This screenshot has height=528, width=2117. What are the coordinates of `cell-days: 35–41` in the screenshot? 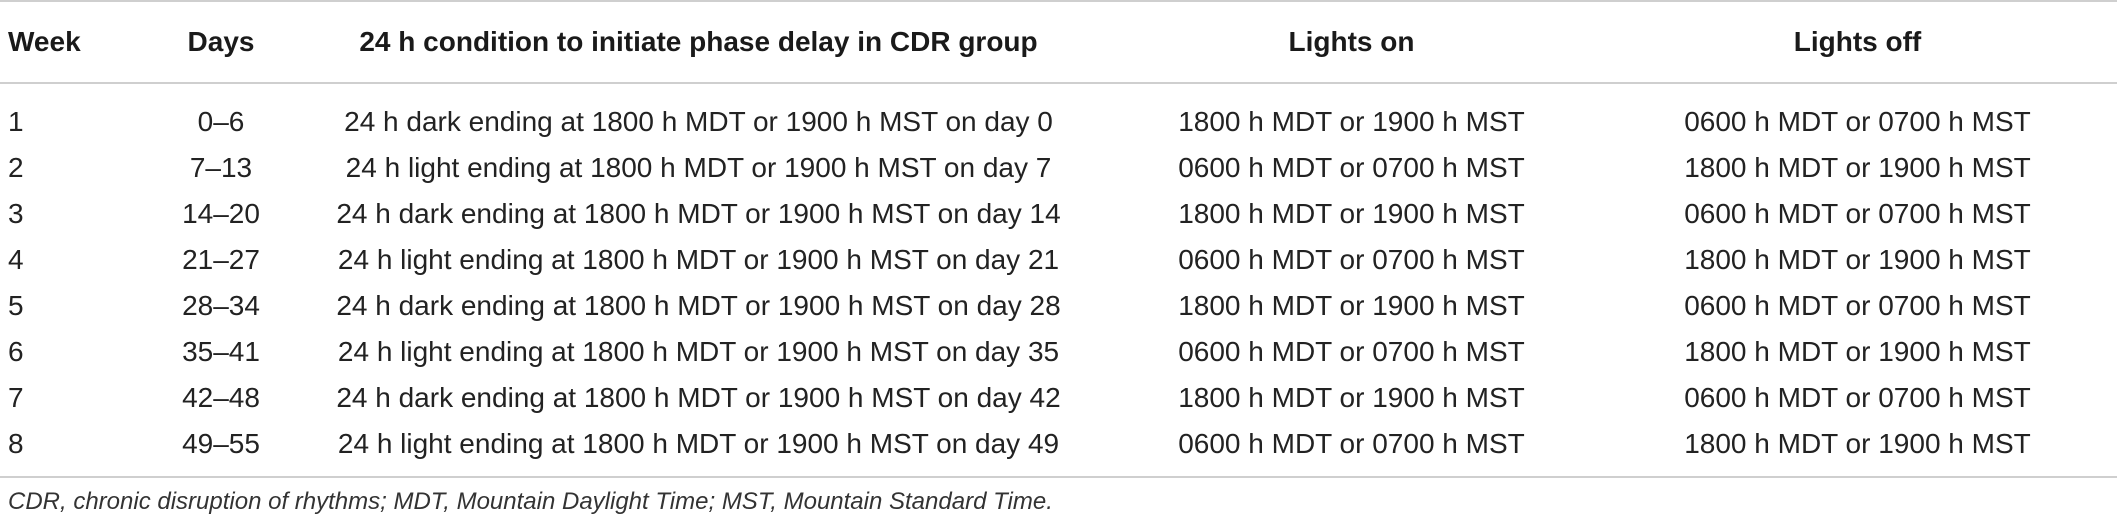 It's located at (221, 351).